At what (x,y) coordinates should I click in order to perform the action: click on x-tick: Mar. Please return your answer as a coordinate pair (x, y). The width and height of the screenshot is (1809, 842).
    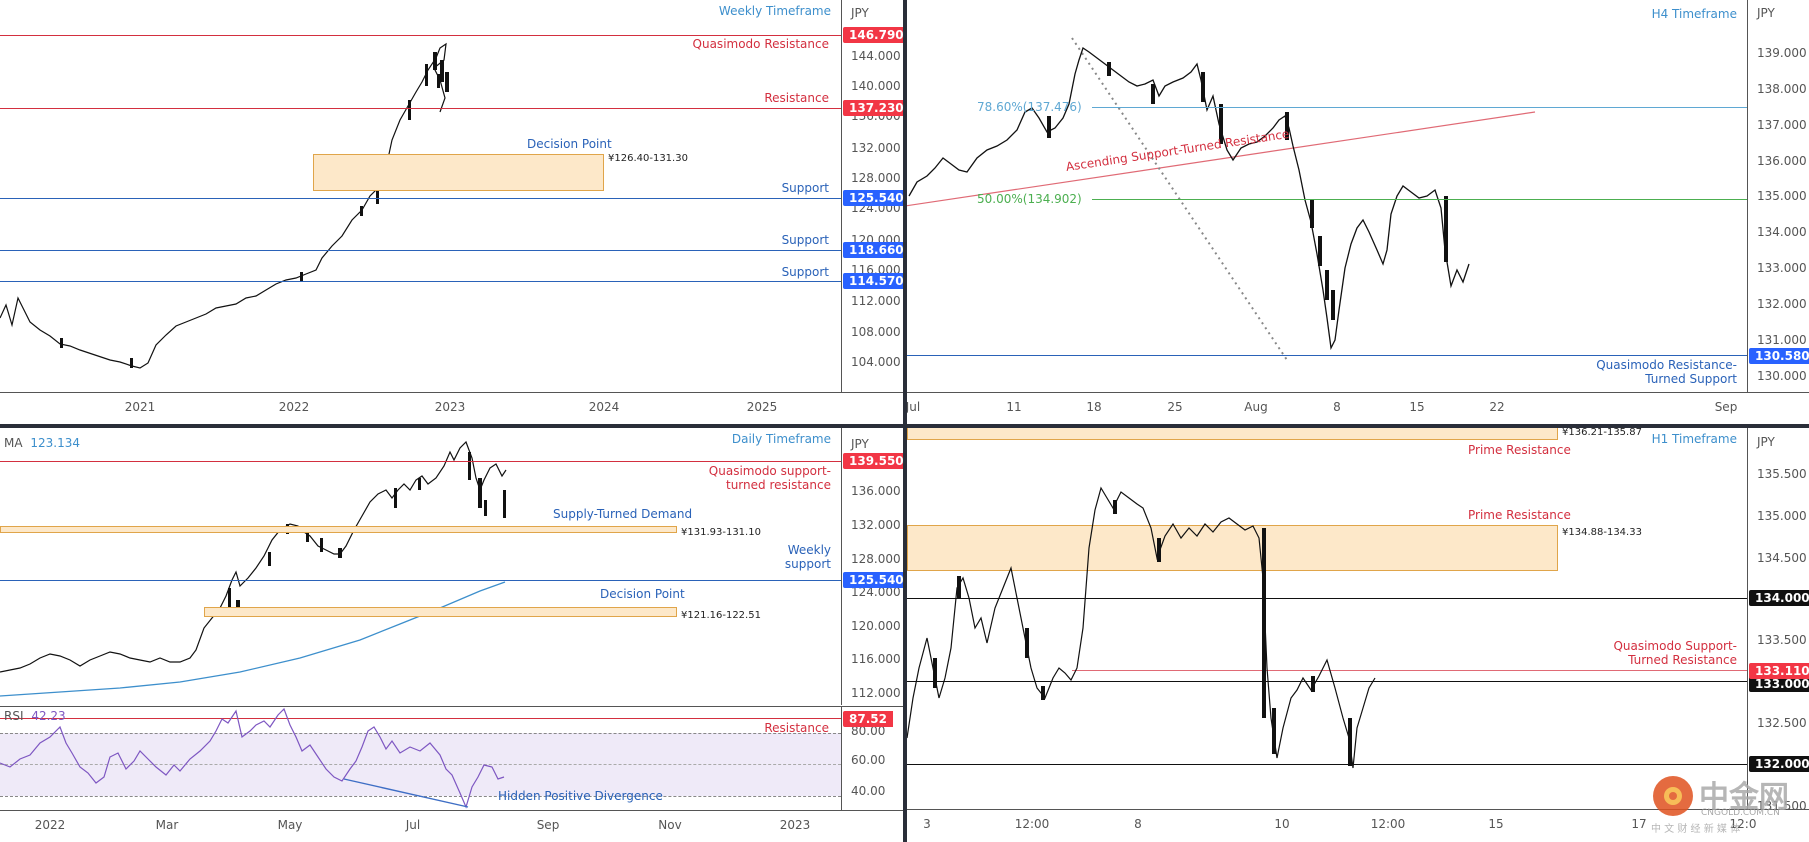
    Looking at the image, I should click on (167, 825).